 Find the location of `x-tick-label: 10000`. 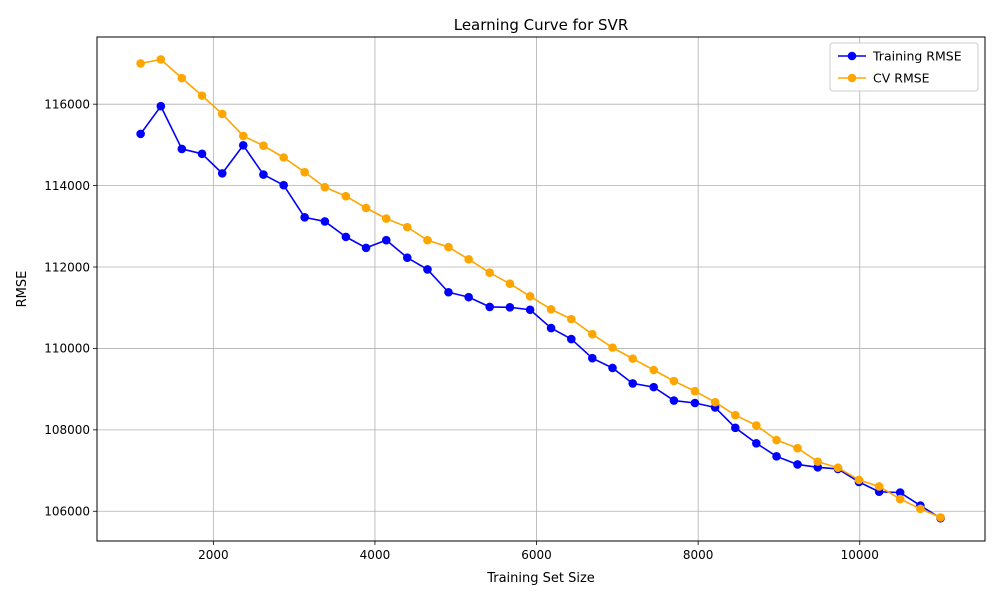

x-tick-label: 10000 is located at coordinates (860, 555).